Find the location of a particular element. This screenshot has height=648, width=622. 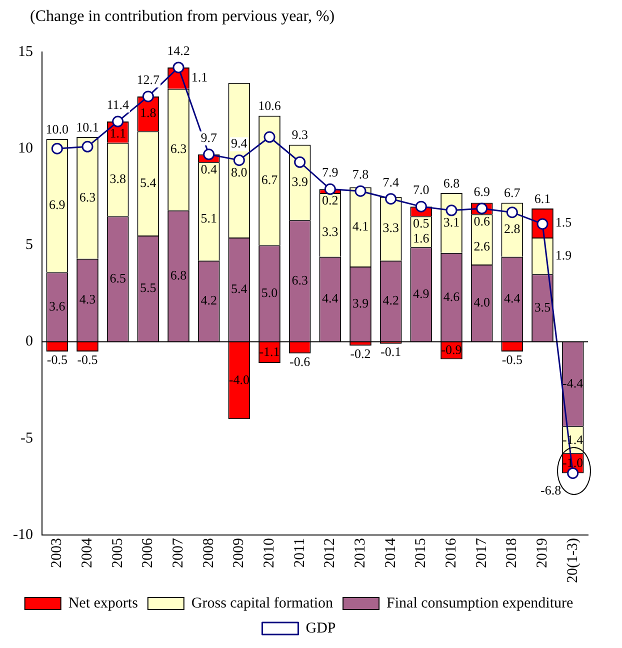

x-tick-label: 2012 is located at coordinates (330, 553).